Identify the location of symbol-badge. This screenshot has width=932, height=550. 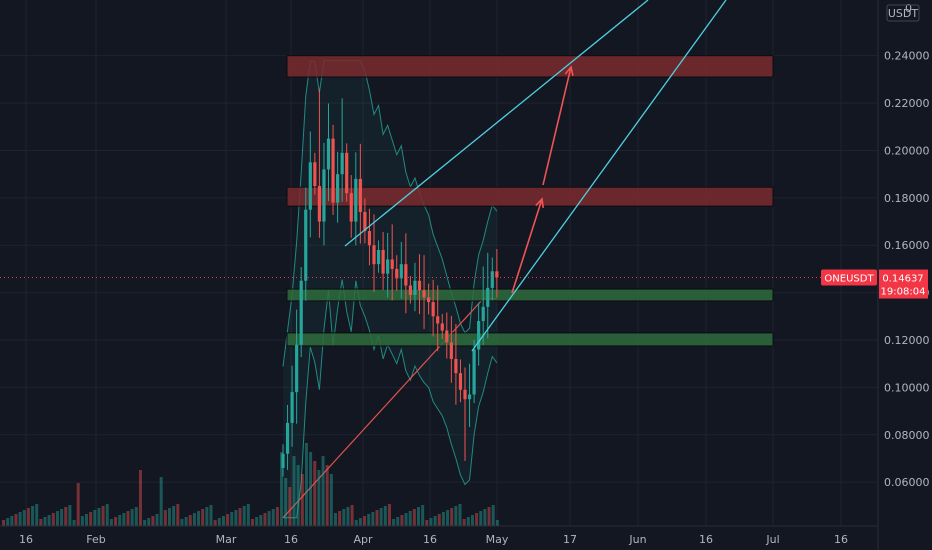
(849, 277).